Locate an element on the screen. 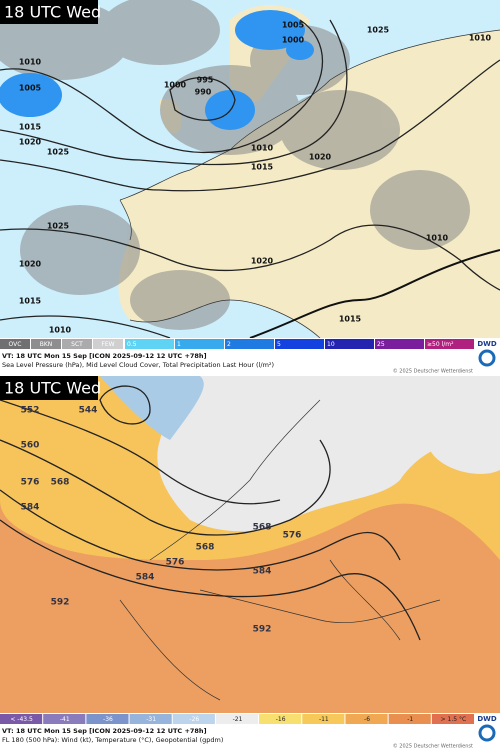 Image resolution: width=500 pixels, height=750 pixels. cloud-legend-label: BKN is located at coordinates (46, 344).